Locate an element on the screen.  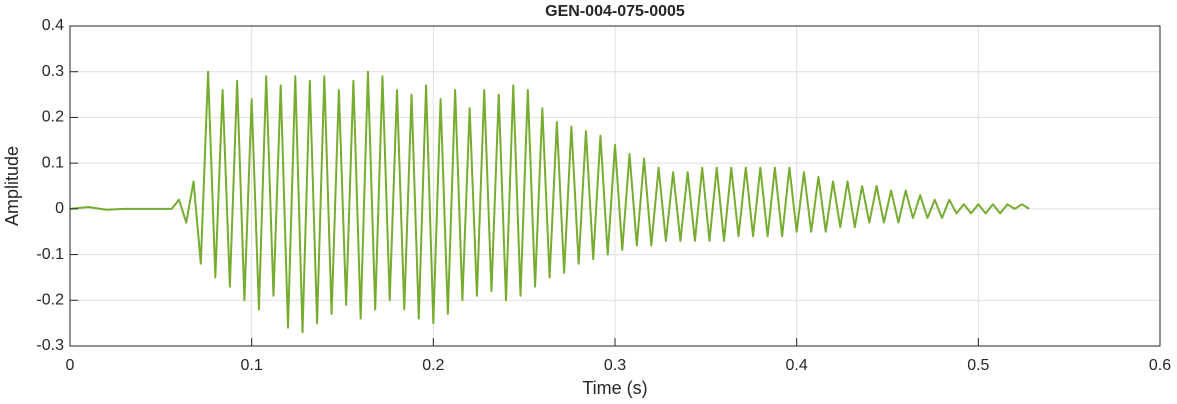
x-tick-label: 0.1 is located at coordinates (252, 365).